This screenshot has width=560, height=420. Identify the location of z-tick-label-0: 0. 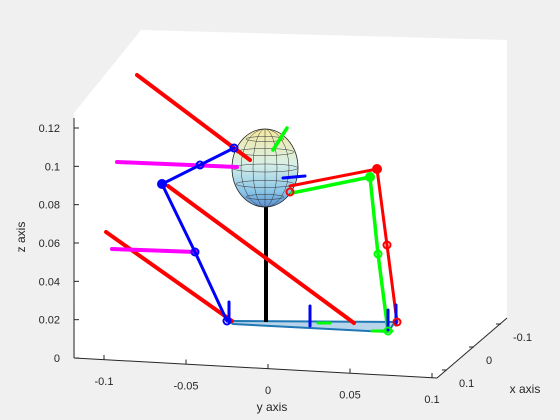
(57, 359).